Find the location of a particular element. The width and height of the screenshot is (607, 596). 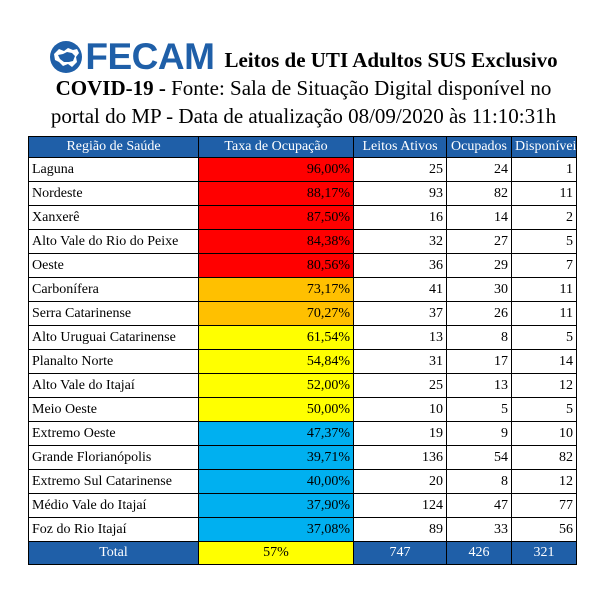

cell-regiao: Extremo Oeste is located at coordinates (113, 433).